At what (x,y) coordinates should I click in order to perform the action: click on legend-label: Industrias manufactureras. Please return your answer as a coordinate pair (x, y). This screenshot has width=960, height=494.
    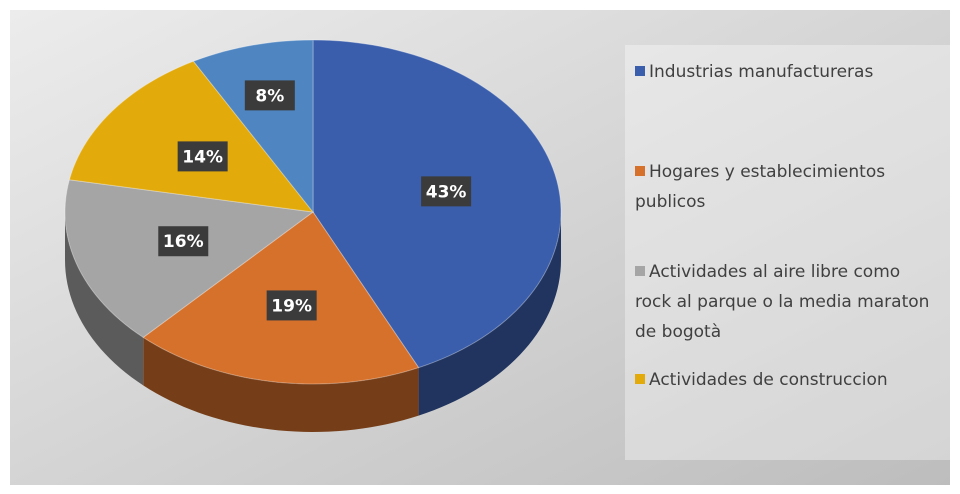
    Looking at the image, I should click on (761, 72).